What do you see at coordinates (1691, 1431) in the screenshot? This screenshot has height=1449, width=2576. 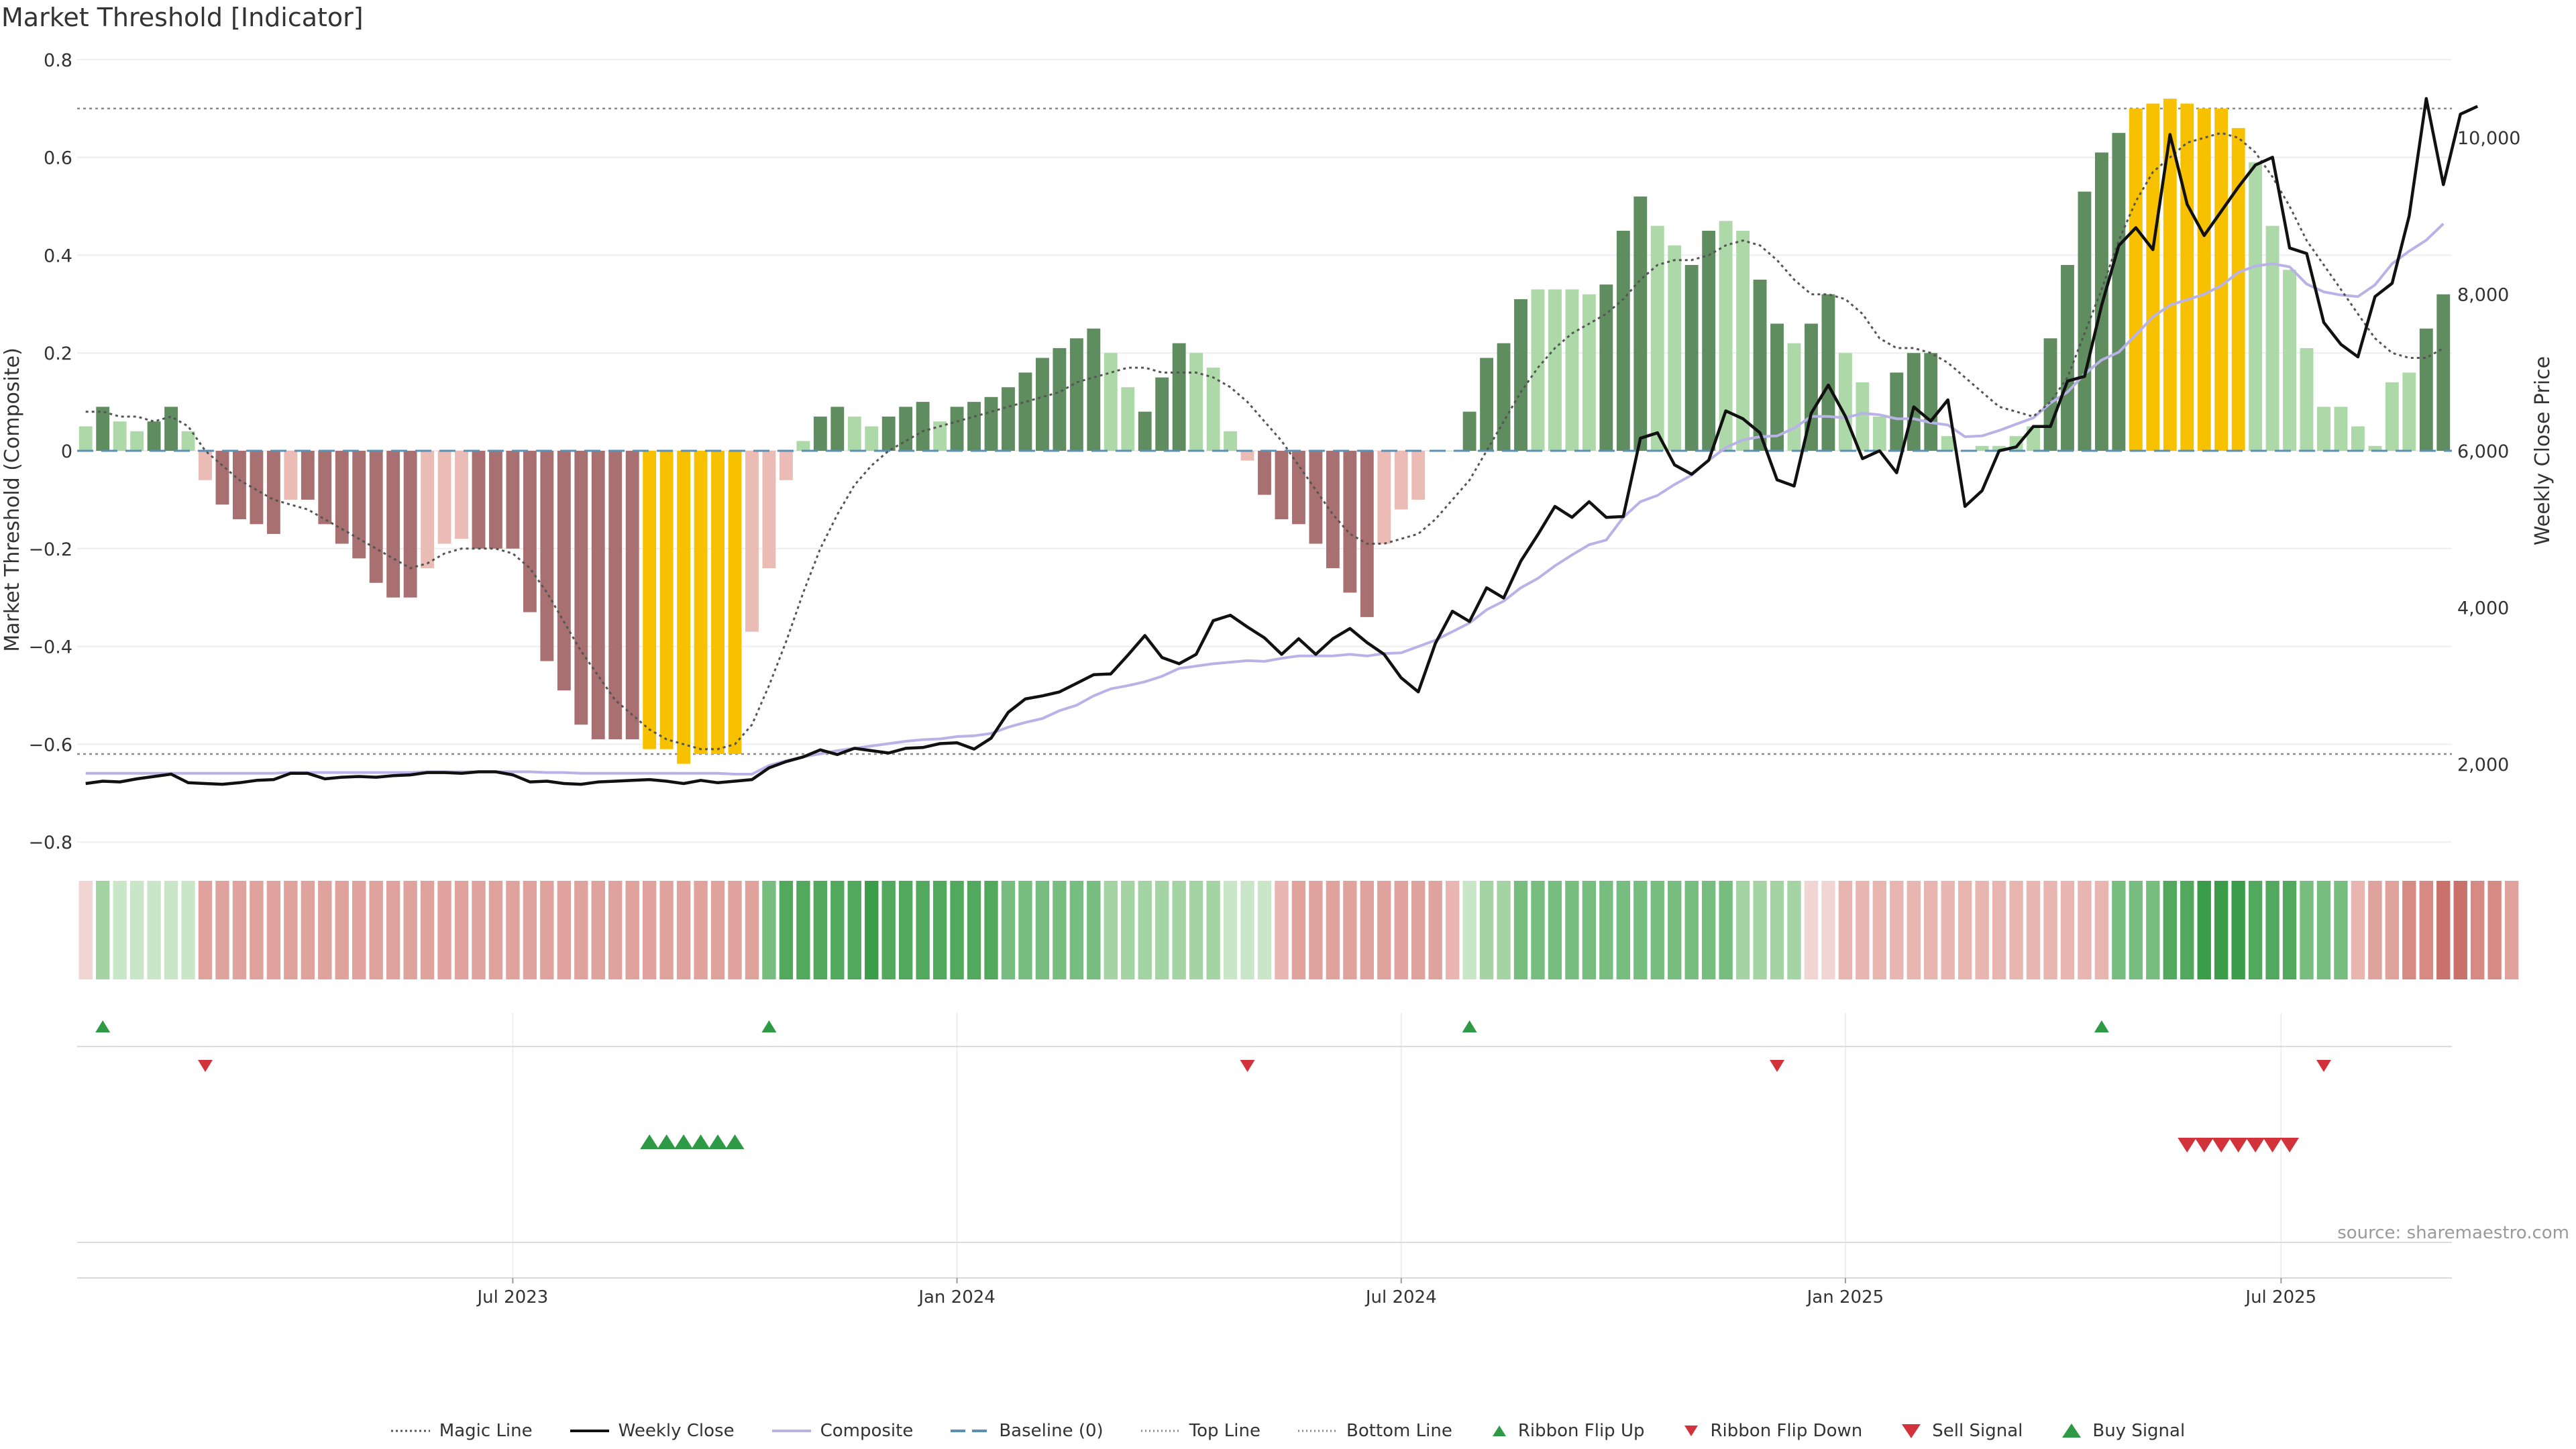 I see `ribbon-flip-down-icon` at bounding box center [1691, 1431].